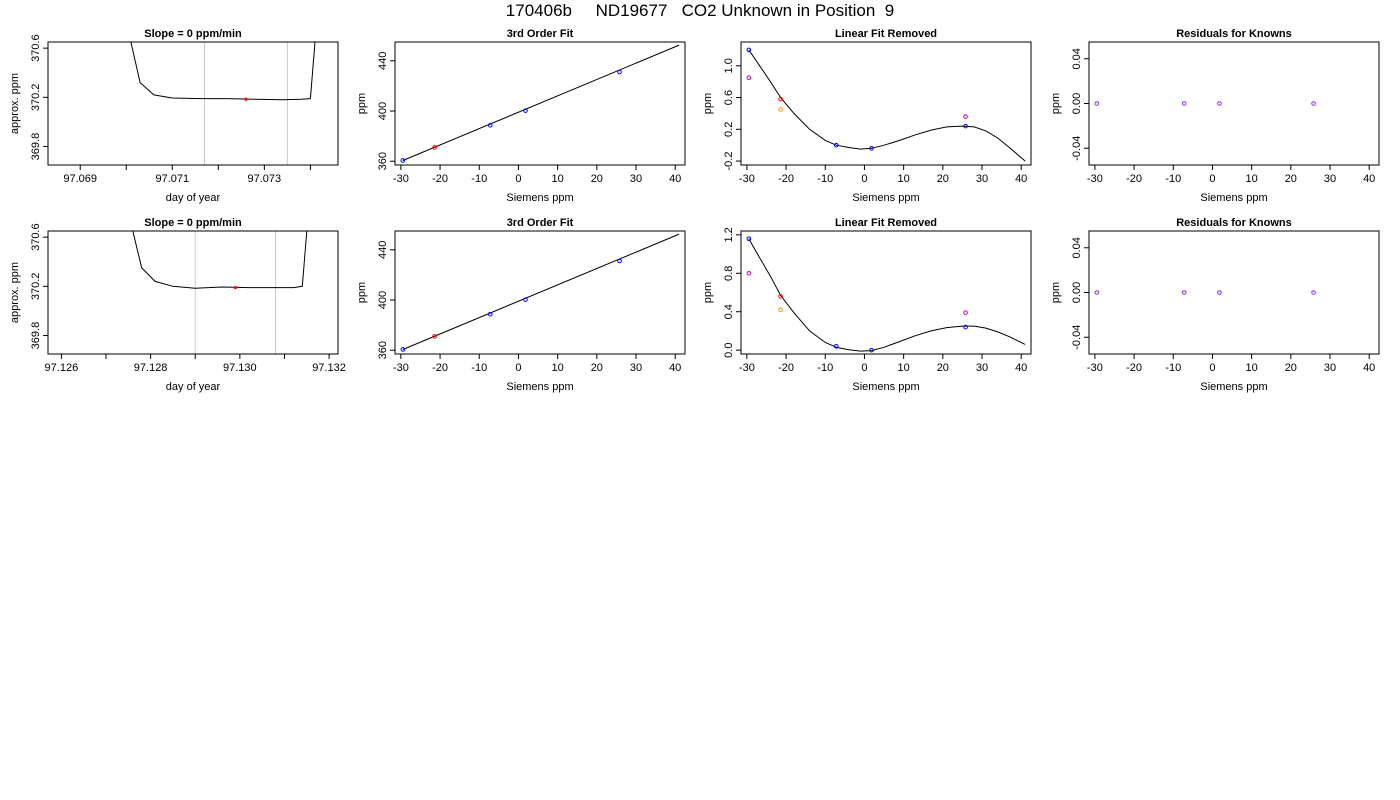 The image size is (1400, 800). I want to click on chart-1-xtick-label-6: 30, so click(636, 179).